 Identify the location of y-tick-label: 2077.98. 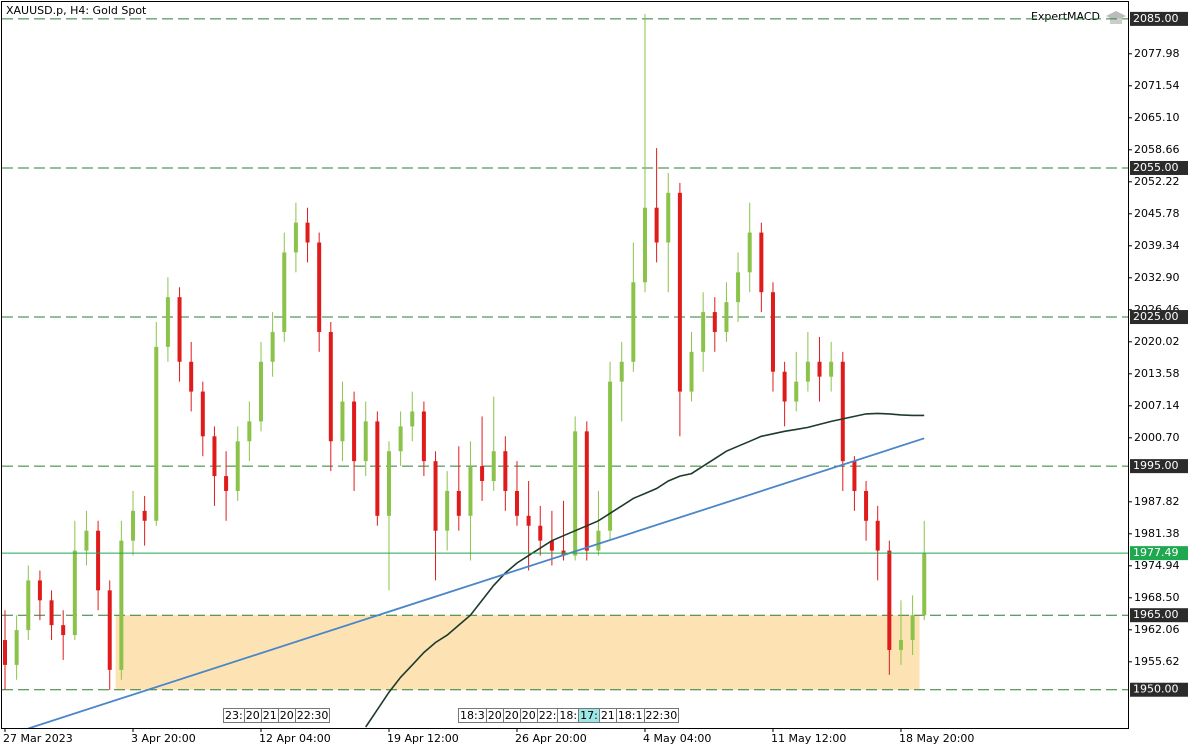
(1157, 53).